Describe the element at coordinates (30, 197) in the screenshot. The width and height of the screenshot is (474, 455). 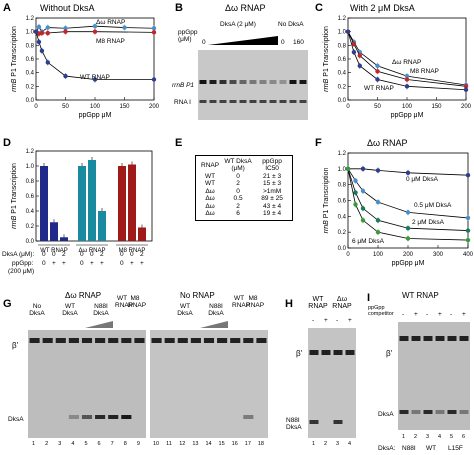
I see `y-tick-label: 0.6` at that location.